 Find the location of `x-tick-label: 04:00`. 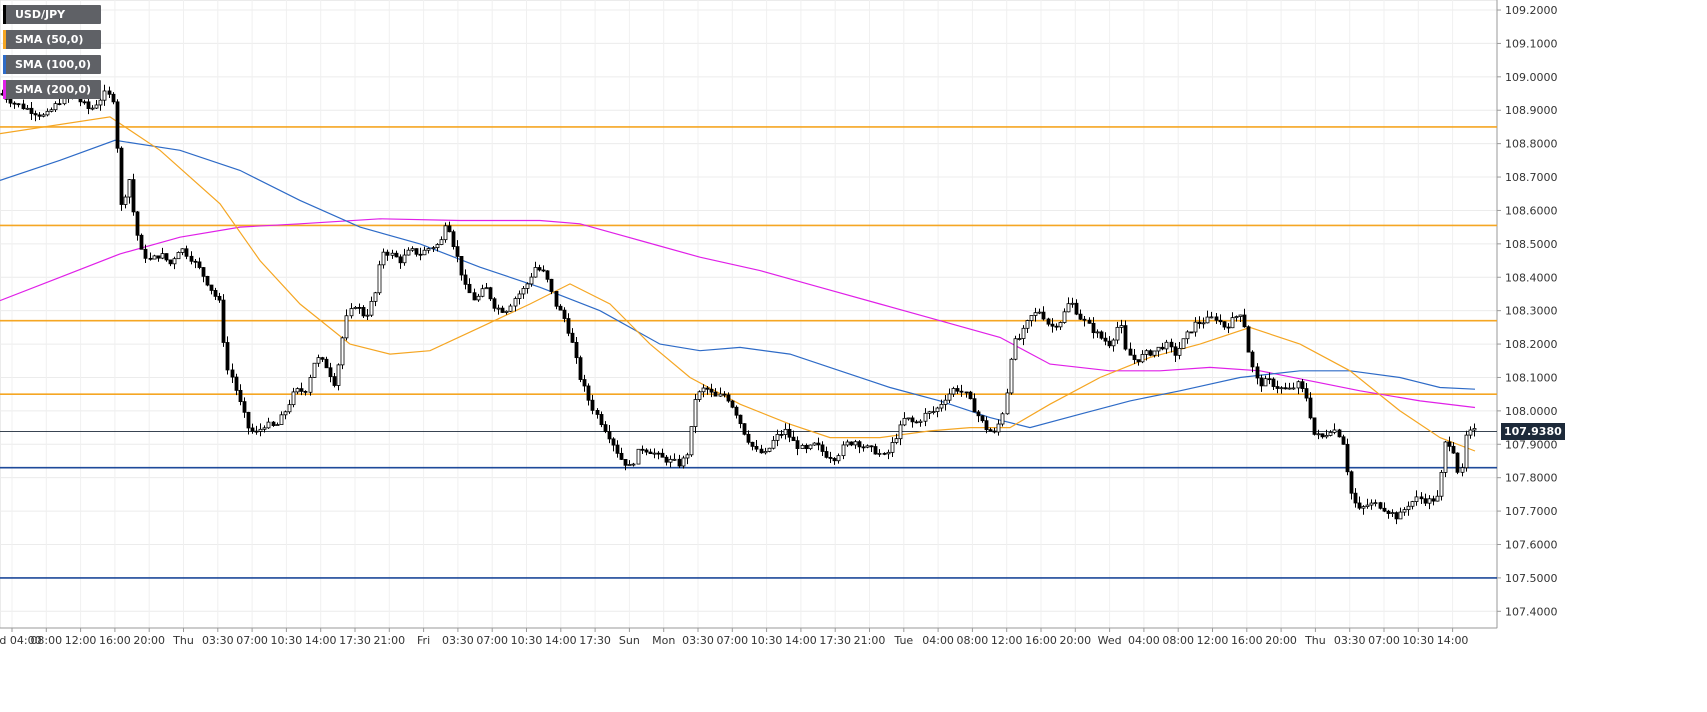

x-tick-label: 04:00 is located at coordinates (938, 640).